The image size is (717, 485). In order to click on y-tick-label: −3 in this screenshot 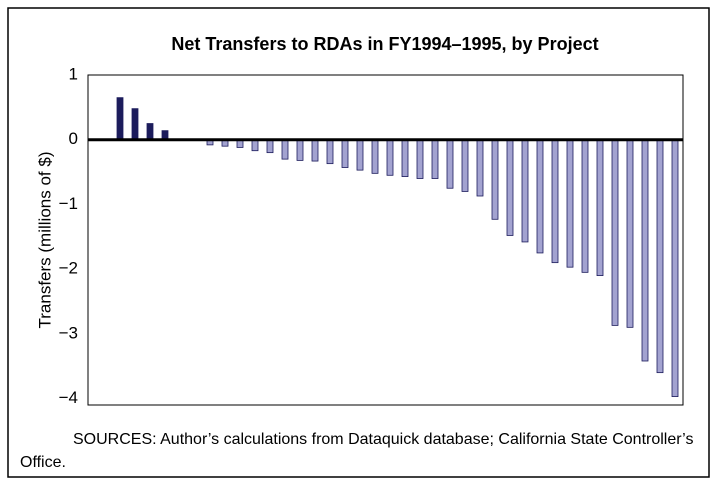, I will do `click(68, 332)`.